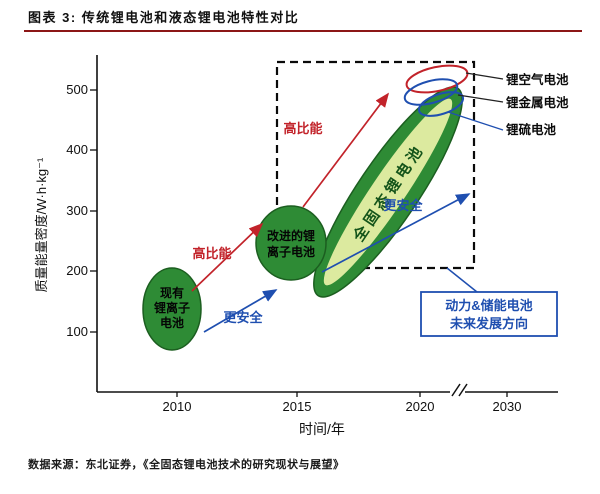  Describe the element at coordinates (211, 253) in the screenshot. I see `annotation-high-energy-1: 高比能` at that location.